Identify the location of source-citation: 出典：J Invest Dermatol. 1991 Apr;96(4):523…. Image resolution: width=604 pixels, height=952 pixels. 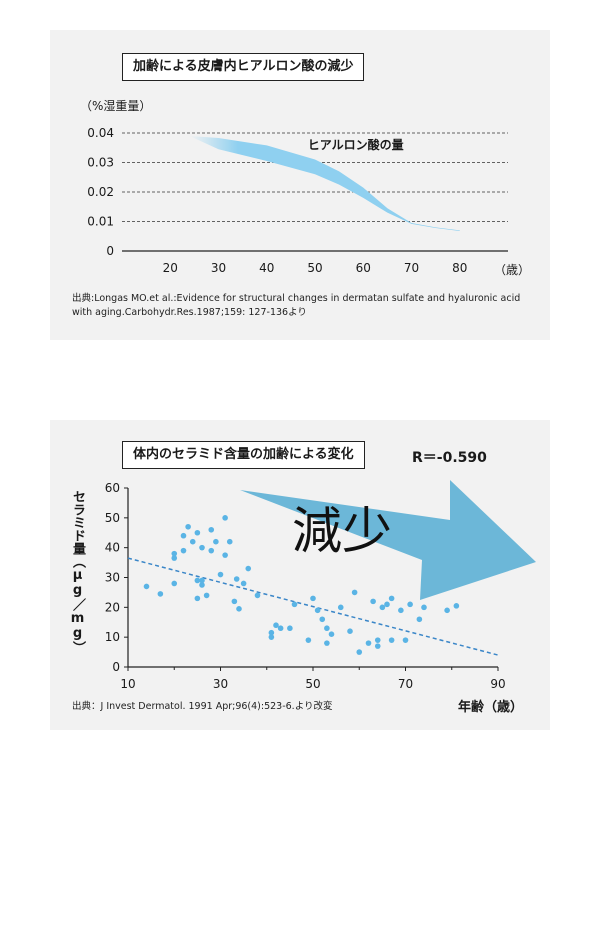
(202, 706).